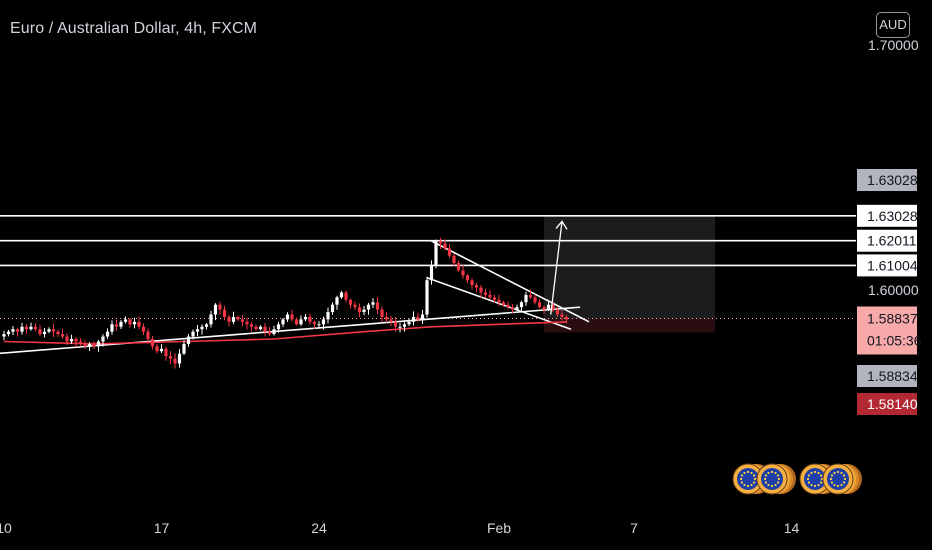 This screenshot has width=932, height=550. Describe the element at coordinates (892, 180) in the screenshot. I see `top-level-price-label: 1.63028` at that location.